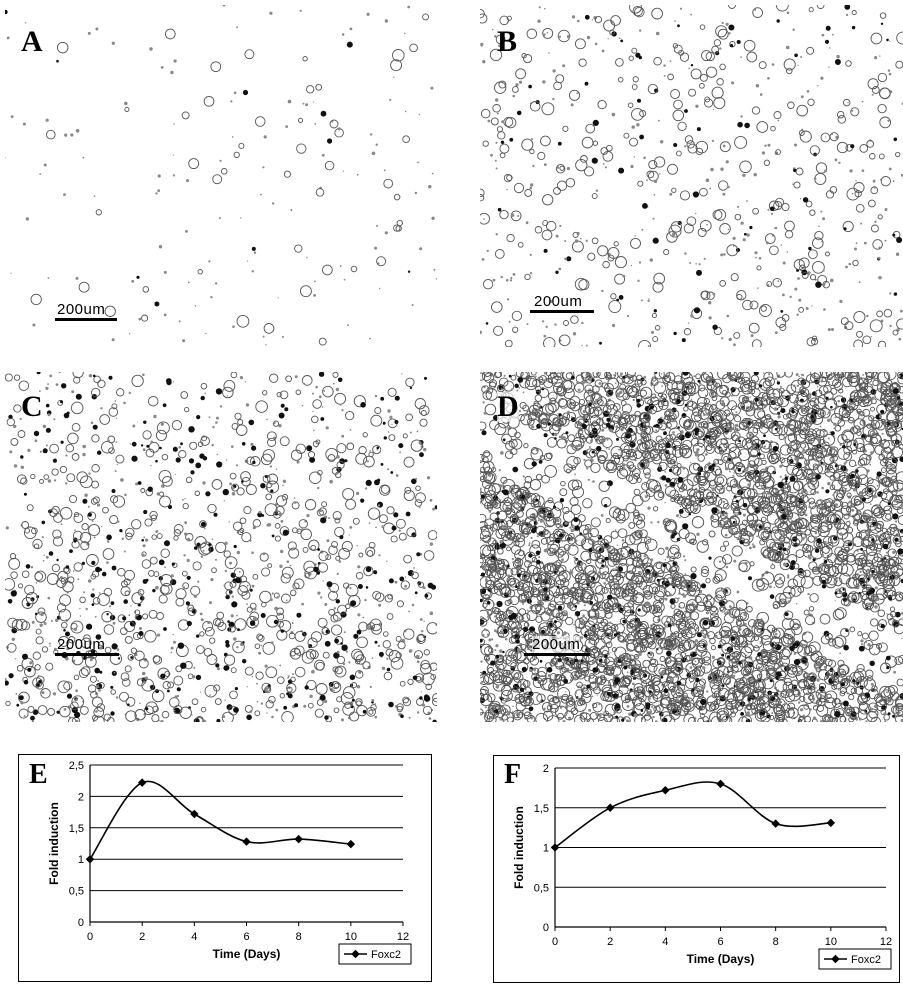 Image resolution: width=903 pixels, height=993 pixels. What do you see at coordinates (32, 406) in the screenshot?
I see `panel-label-c: C` at bounding box center [32, 406].